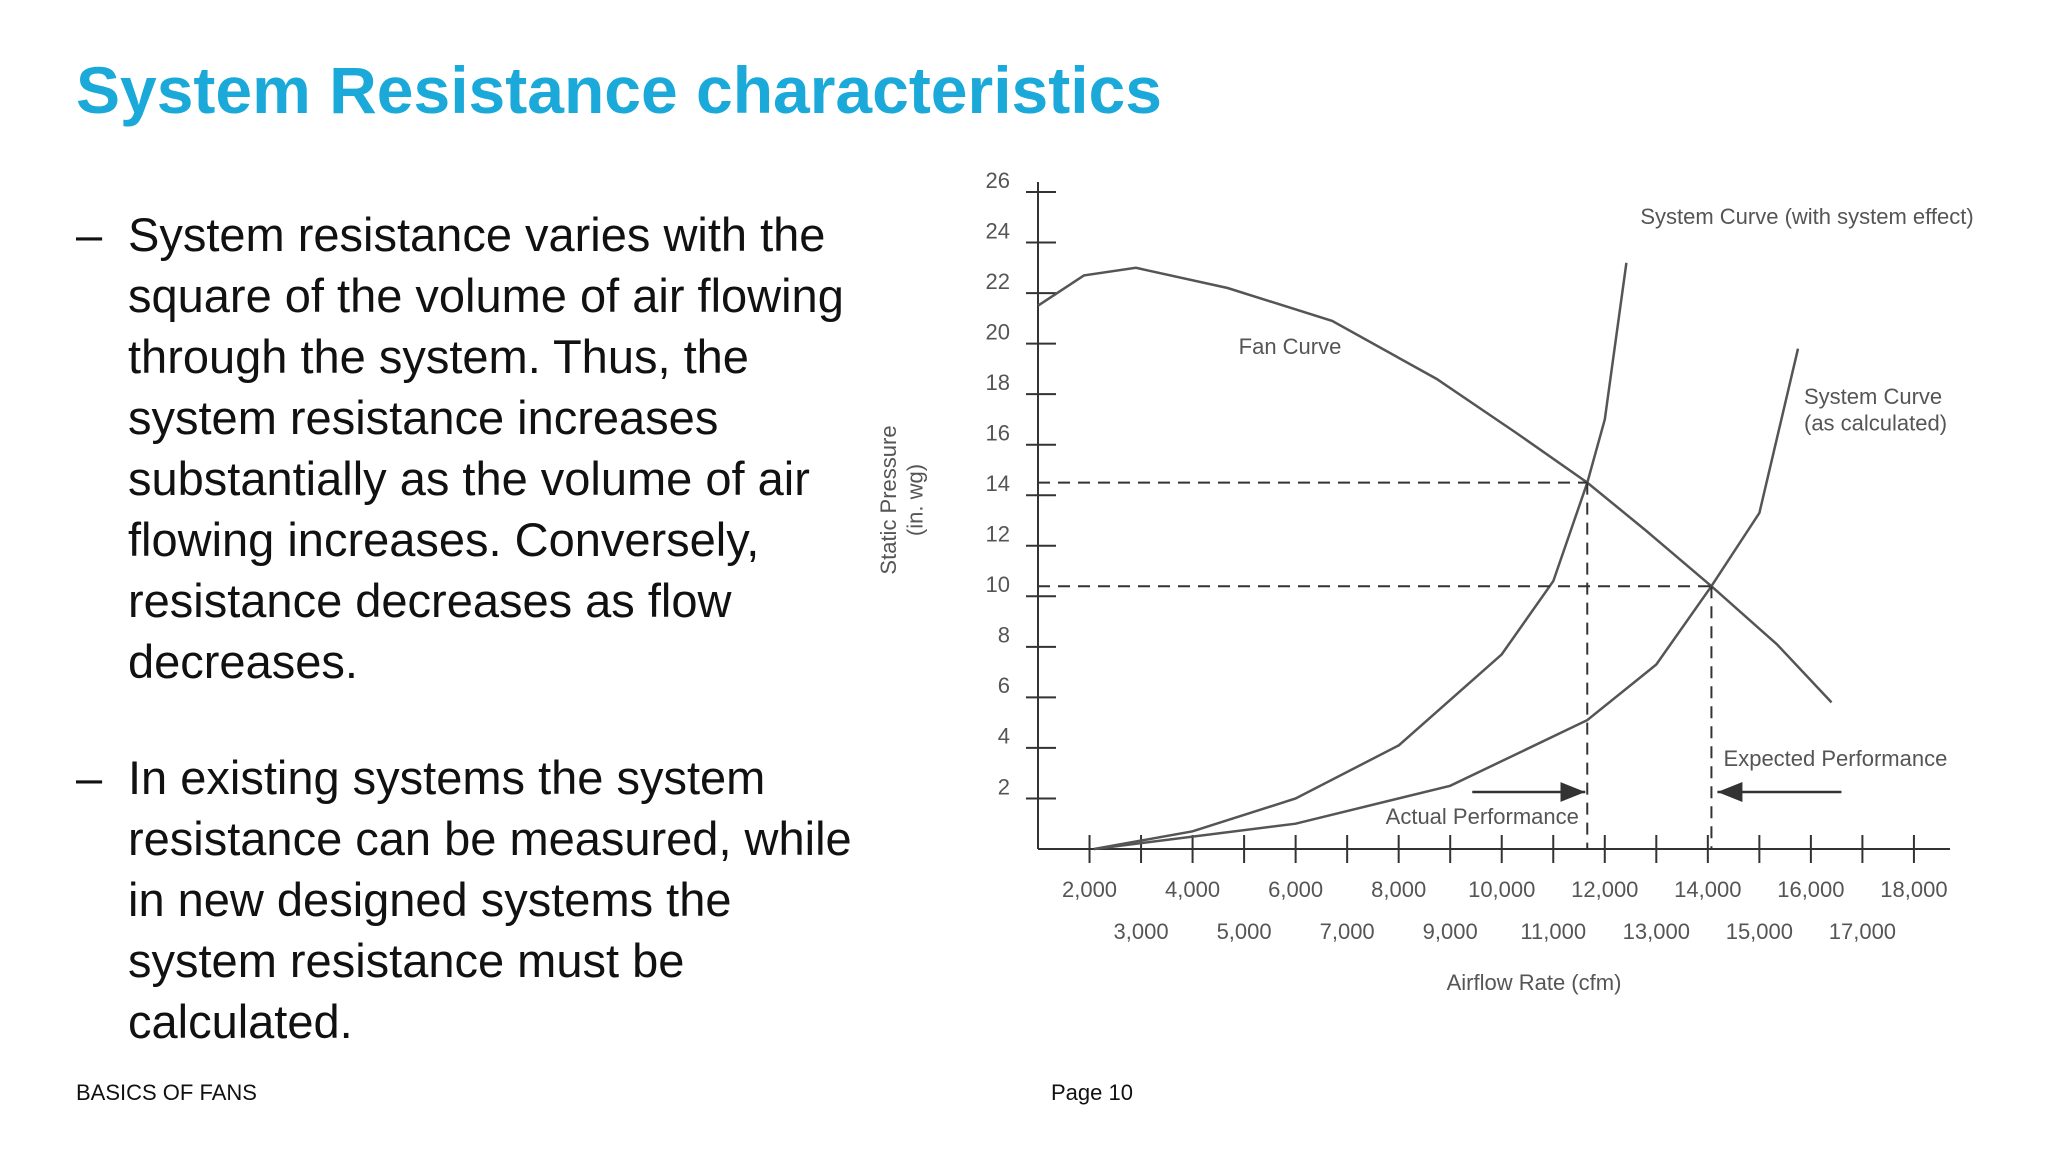 Image resolution: width=2048 pixels, height=1152 pixels. Describe the element at coordinates (1347, 931) in the screenshot. I see `x-tick-label: 7,000` at that location.